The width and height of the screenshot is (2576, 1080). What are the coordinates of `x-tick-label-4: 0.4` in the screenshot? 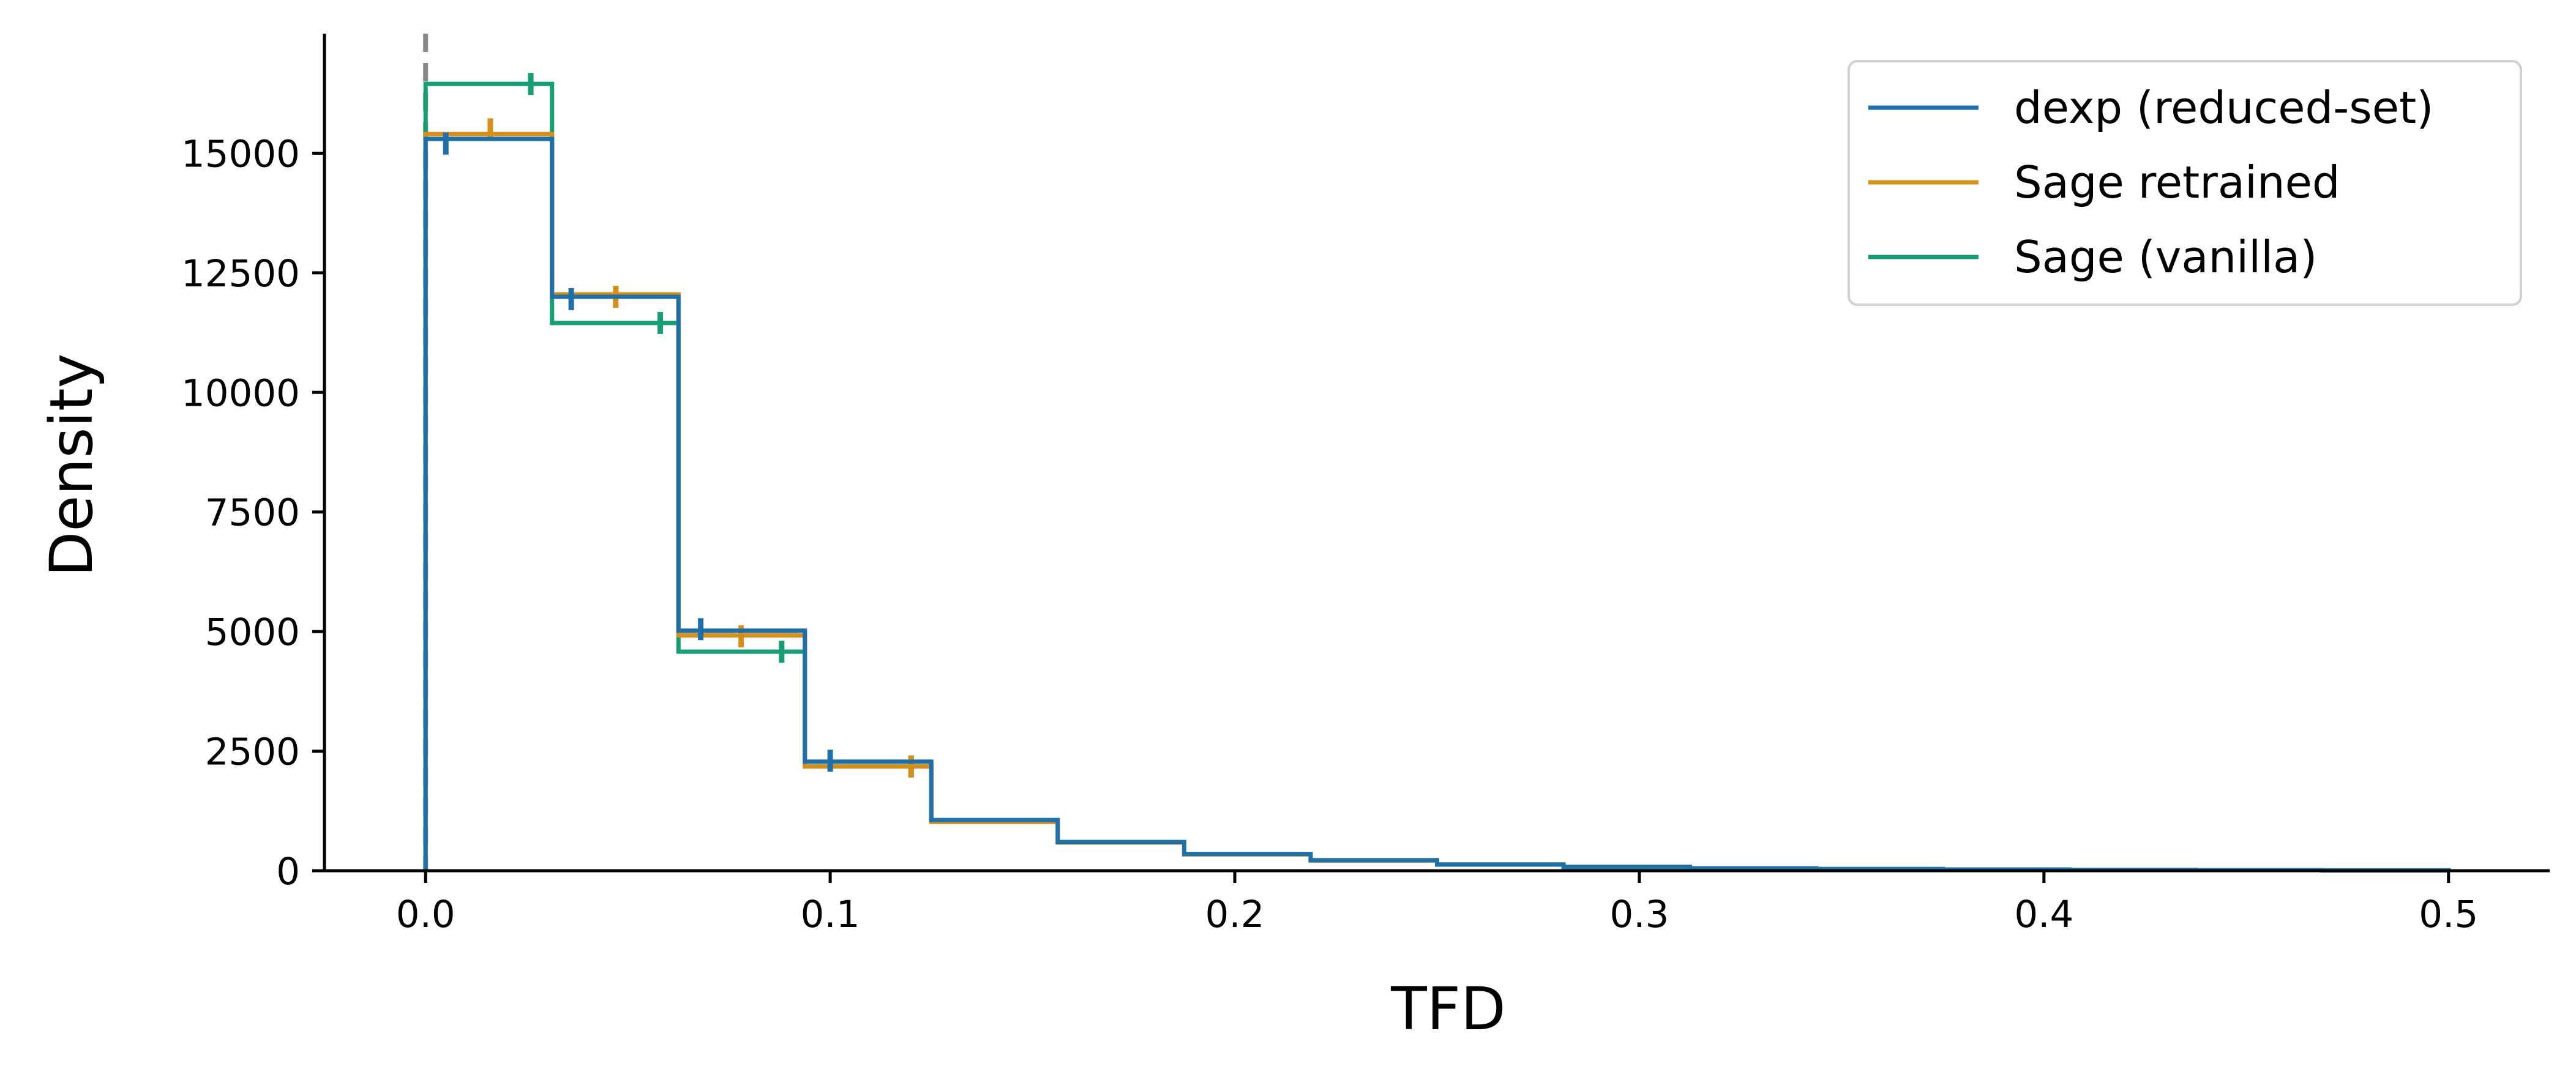 It's located at (2043, 915).